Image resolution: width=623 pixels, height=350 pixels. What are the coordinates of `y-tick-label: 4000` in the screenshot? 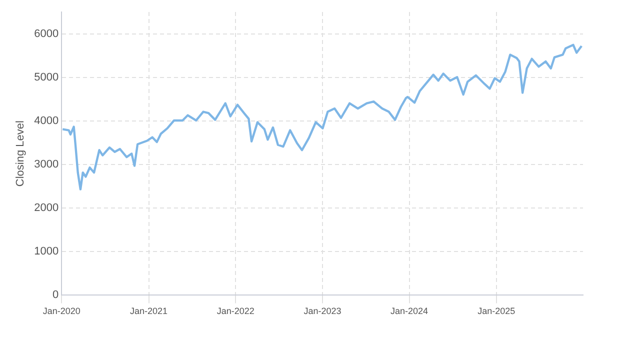 It's located at (46, 120).